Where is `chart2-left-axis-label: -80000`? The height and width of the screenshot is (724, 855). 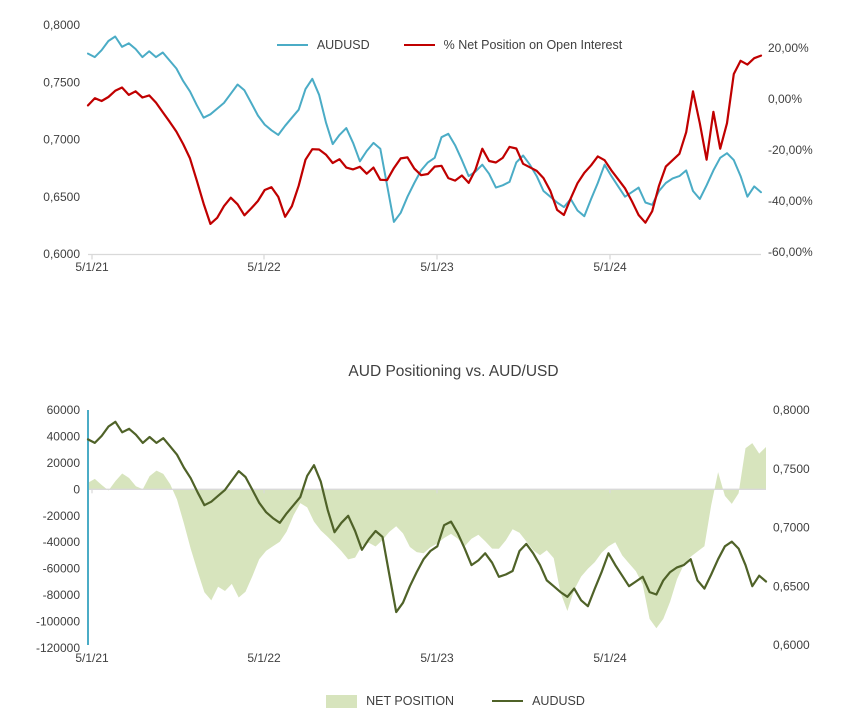 chart2-left-axis-label: -80000 is located at coordinates (62, 595).